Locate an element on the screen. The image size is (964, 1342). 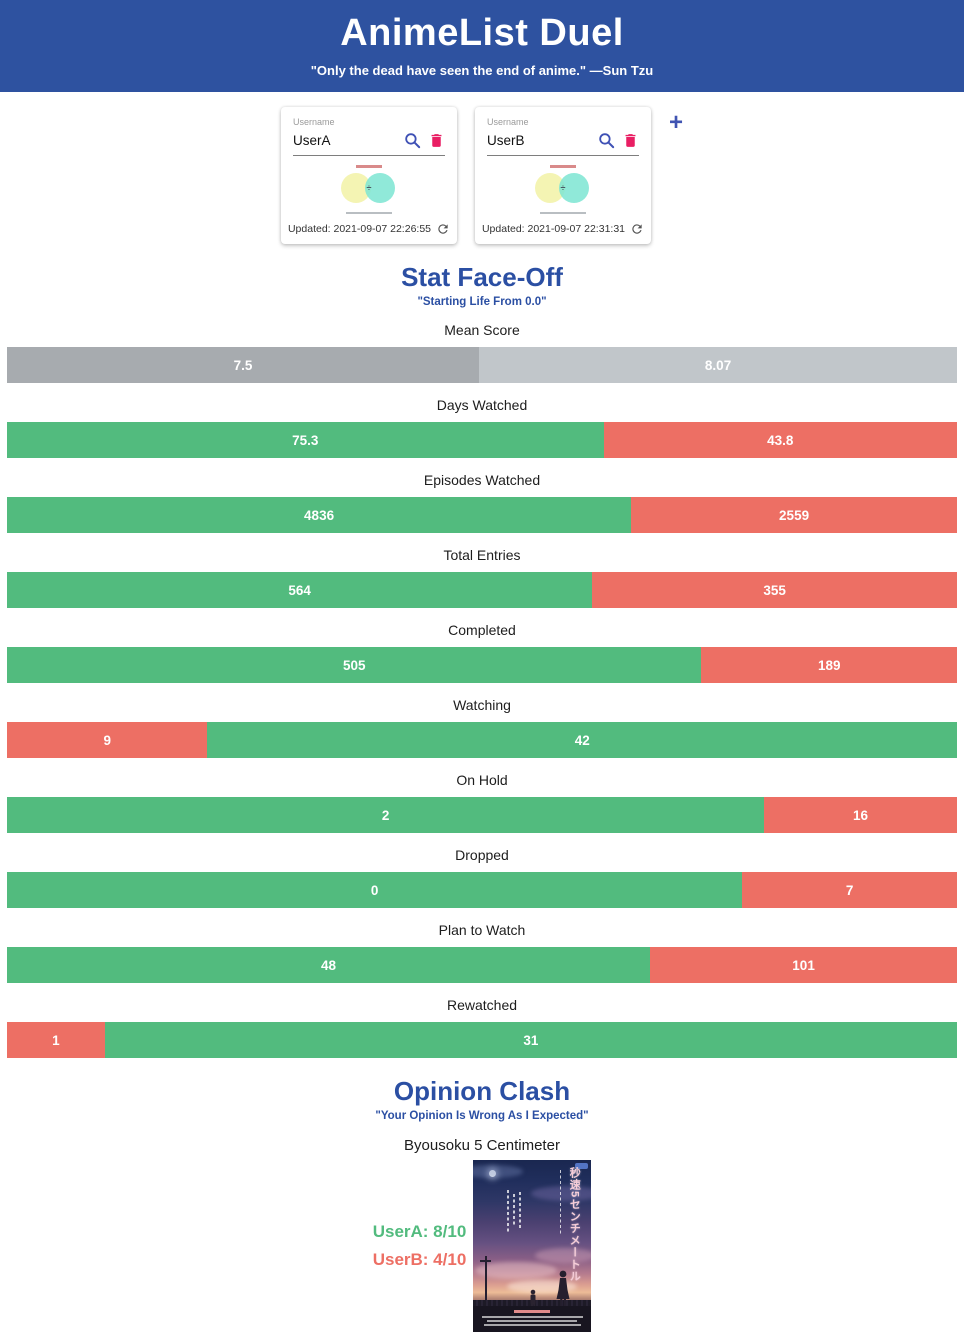
add-user-button: + is located at coordinates (675, 122).